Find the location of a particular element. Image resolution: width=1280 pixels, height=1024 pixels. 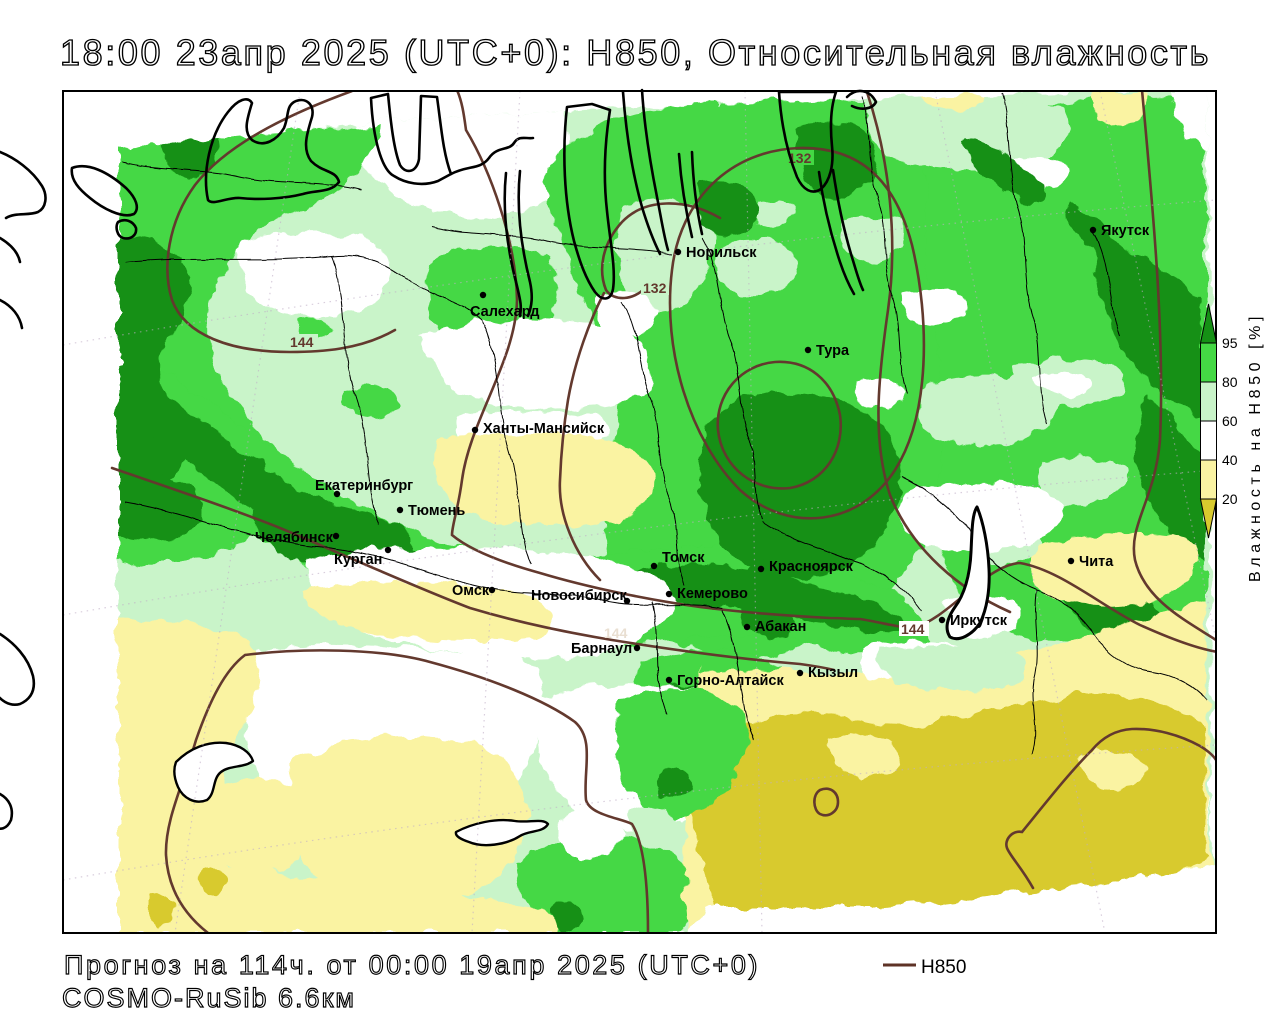

svg-text: Якутск is located at coordinates (1125, 231).